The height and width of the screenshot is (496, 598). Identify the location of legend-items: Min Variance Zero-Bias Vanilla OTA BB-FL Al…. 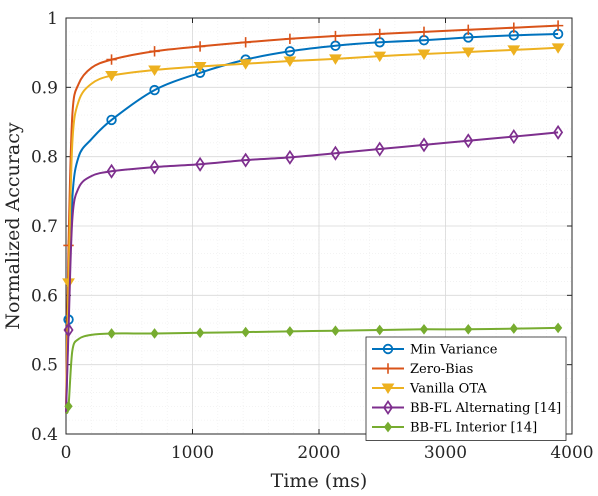
(466, 389).